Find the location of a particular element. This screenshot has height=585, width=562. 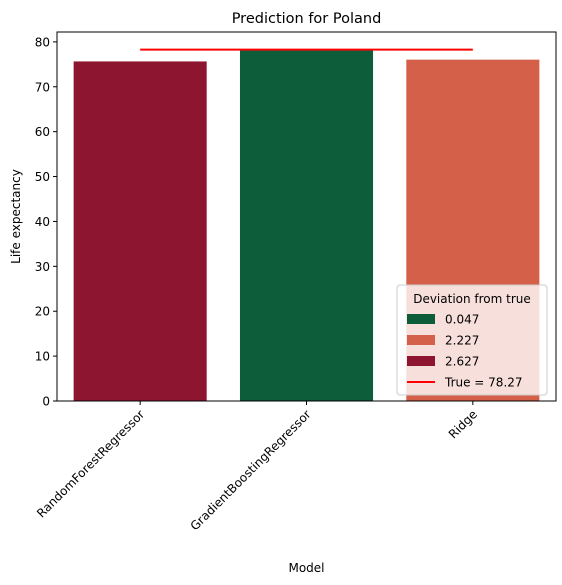

x-tick-label: RandomForestRegressor is located at coordinates (90, 463).